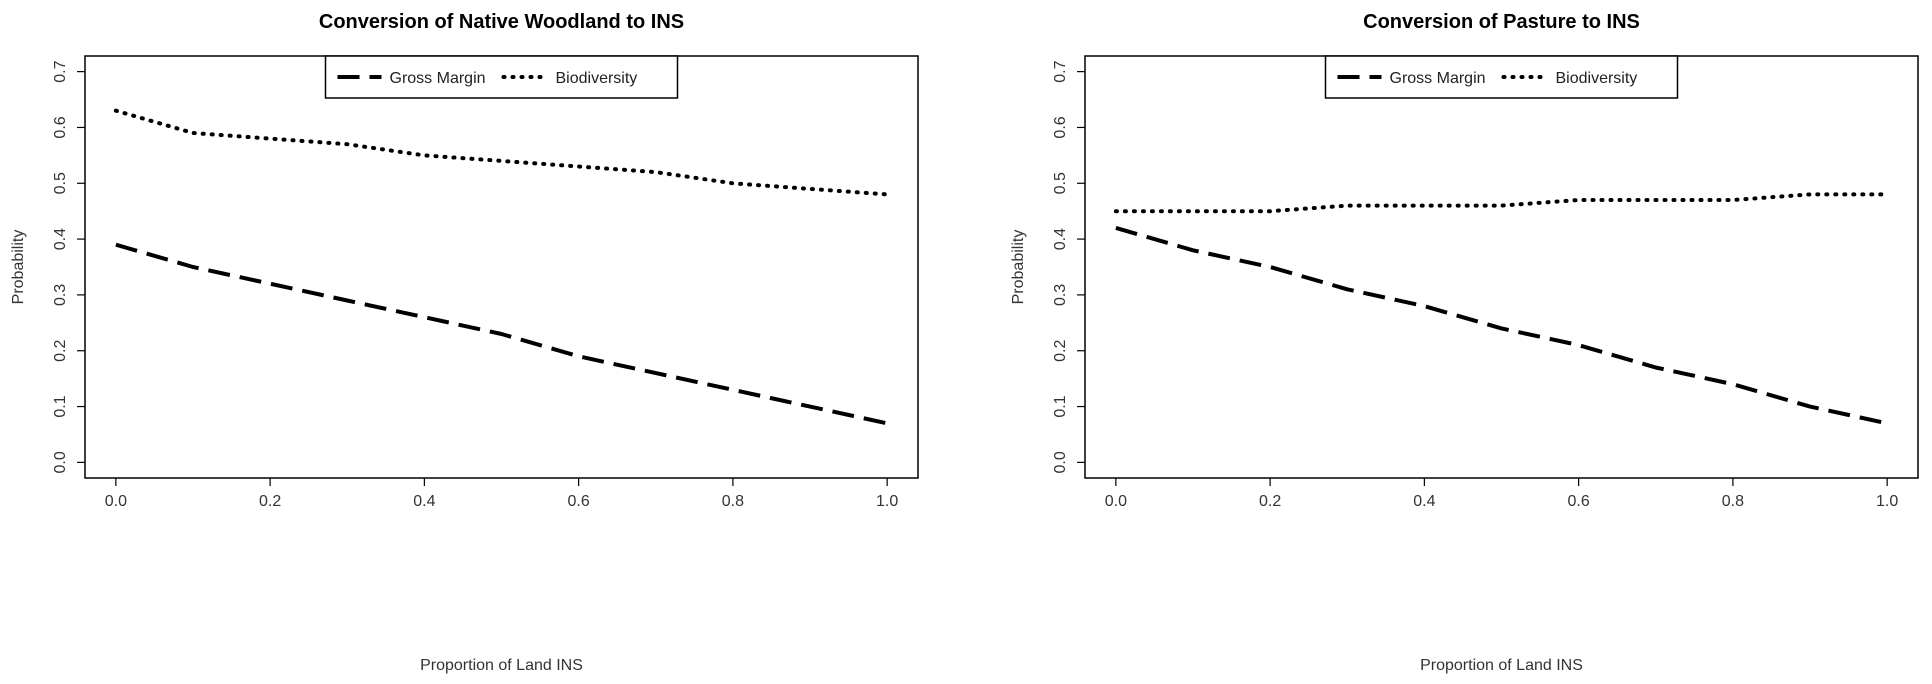 The image size is (1932, 684). Describe the element at coordinates (501, 22) in the screenshot. I see `chart-title: Conversion of Native Woodland to INS` at that location.